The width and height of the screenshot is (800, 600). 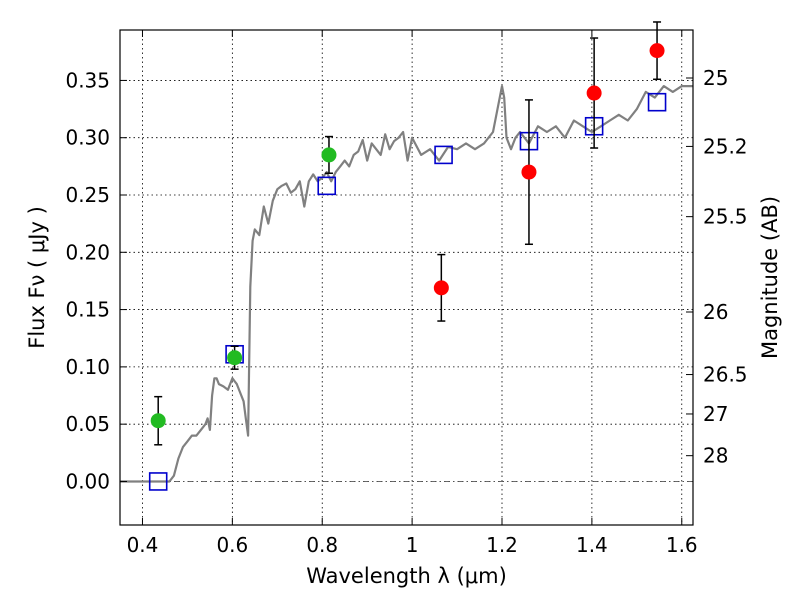 What do you see at coordinates (87, 424) in the screenshot?
I see `y-tick-label: 0.05` at bounding box center [87, 424].